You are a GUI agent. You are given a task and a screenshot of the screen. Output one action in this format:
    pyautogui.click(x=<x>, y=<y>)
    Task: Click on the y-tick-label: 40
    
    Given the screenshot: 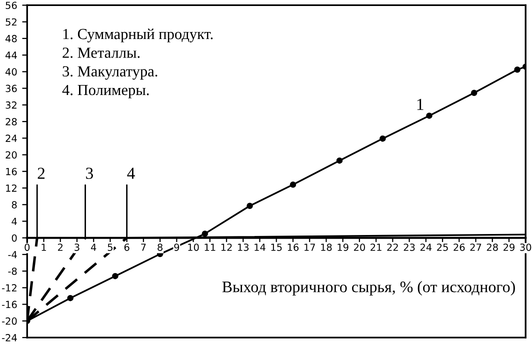 What is the action you would take?
    pyautogui.click(x=11, y=72)
    